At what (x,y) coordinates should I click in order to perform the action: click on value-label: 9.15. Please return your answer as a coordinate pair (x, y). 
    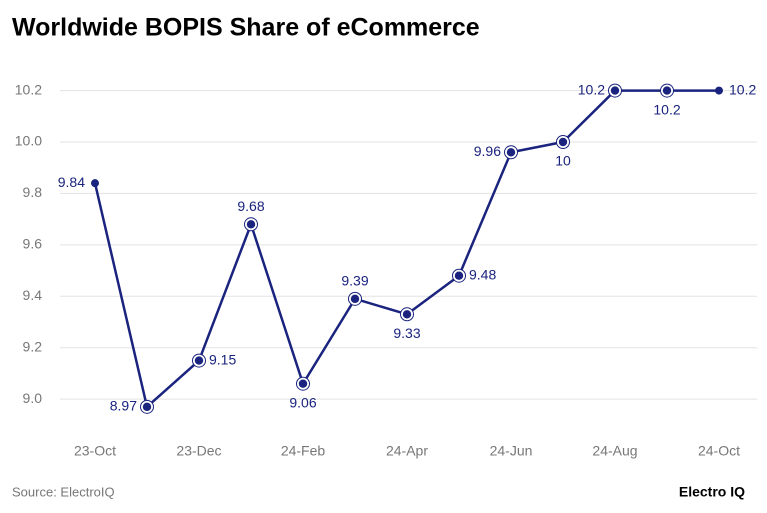
    Looking at the image, I should click on (222, 359).